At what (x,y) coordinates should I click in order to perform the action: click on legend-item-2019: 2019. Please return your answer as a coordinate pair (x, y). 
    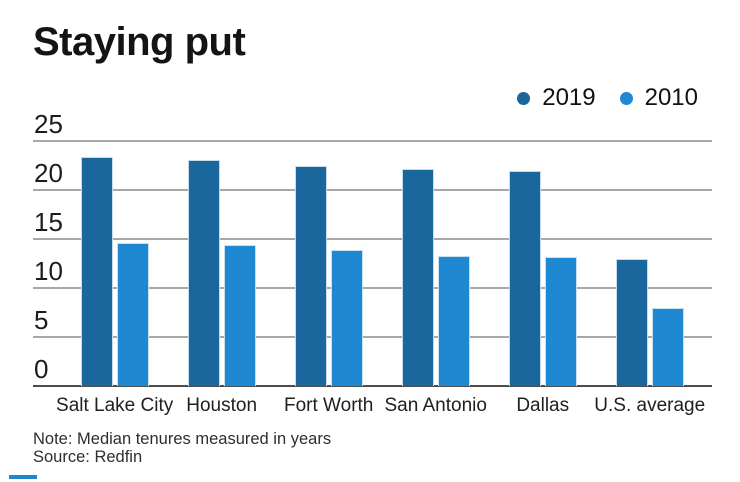
    Looking at the image, I should click on (556, 98).